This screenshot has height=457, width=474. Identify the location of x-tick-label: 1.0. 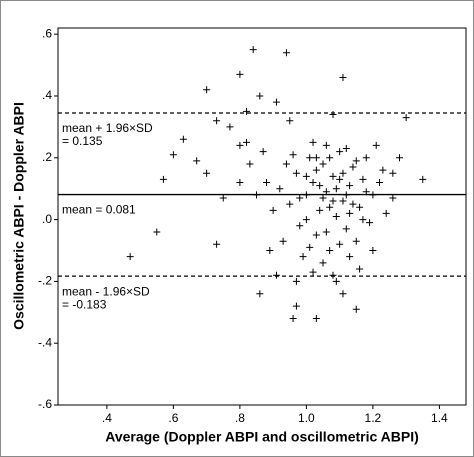
(306, 418).